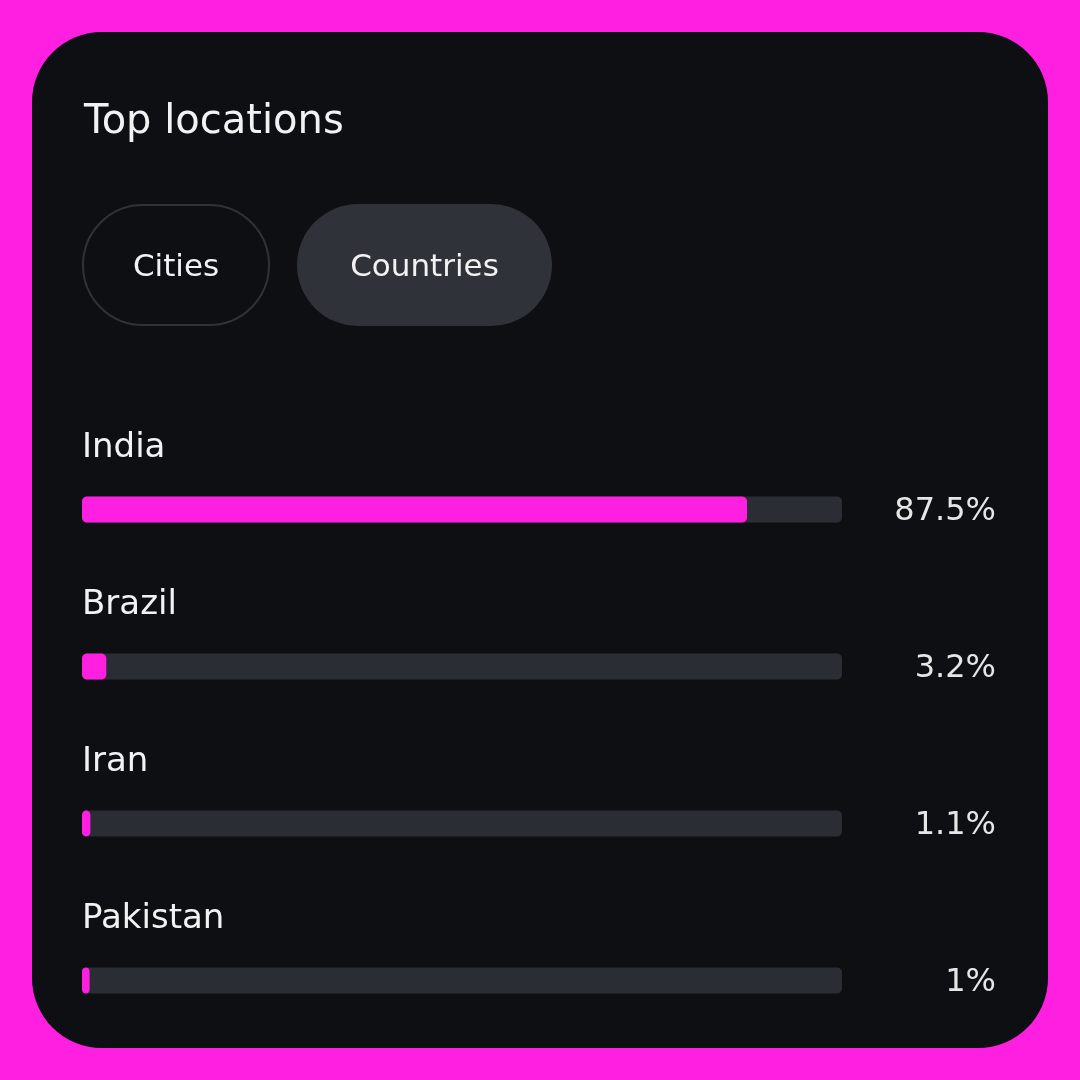 The height and width of the screenshot is (1080, 1080). I want to click on data-label: 1.1%, so click(955, 822).